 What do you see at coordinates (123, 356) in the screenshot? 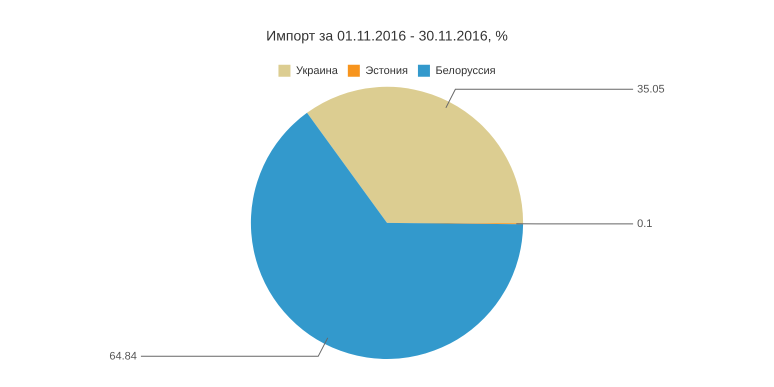
I see `data-label: 64.84` at bounding box center [123, 356].